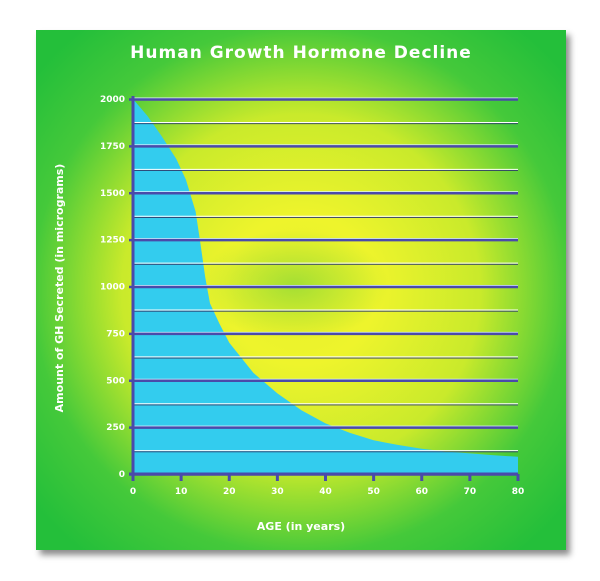 The height and width of the screenshot is (581, 600). I want to click on y-tick-label: 500, so click(115, 381).